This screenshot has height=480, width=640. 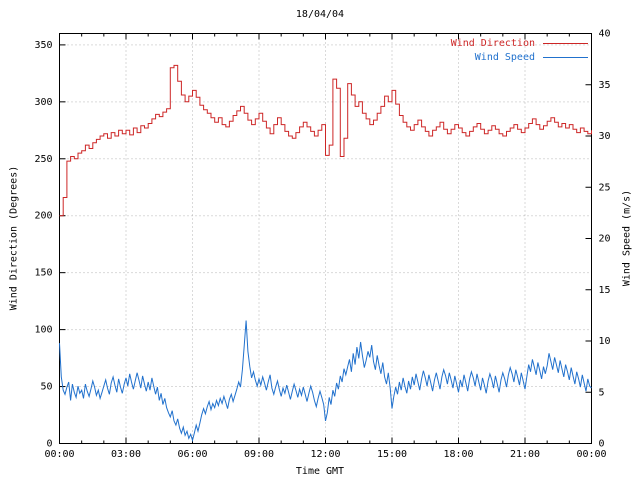 What do you see at coordinates (46, 387) in the screenshot?
I see `y-left-tick-label: 50` at bounding box center [46, 387].